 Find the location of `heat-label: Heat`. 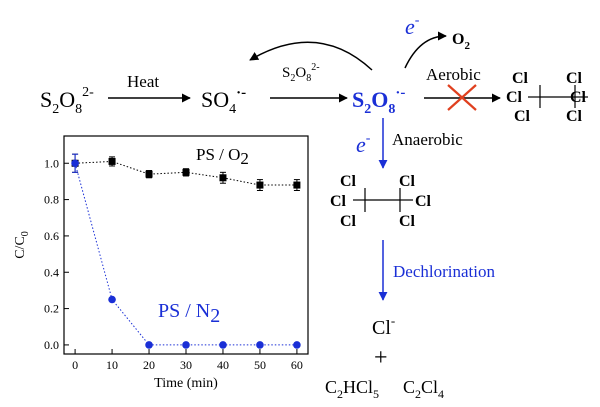

heat-label: Heat is located at coordinates (143, 81).